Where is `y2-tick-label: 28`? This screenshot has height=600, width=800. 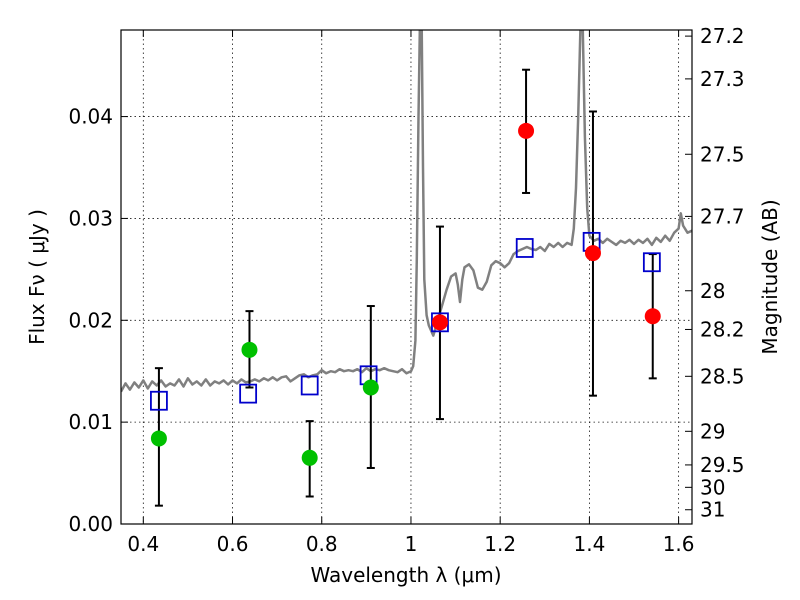
y2-tick-label: 28 is located at coordinates (712, 291).